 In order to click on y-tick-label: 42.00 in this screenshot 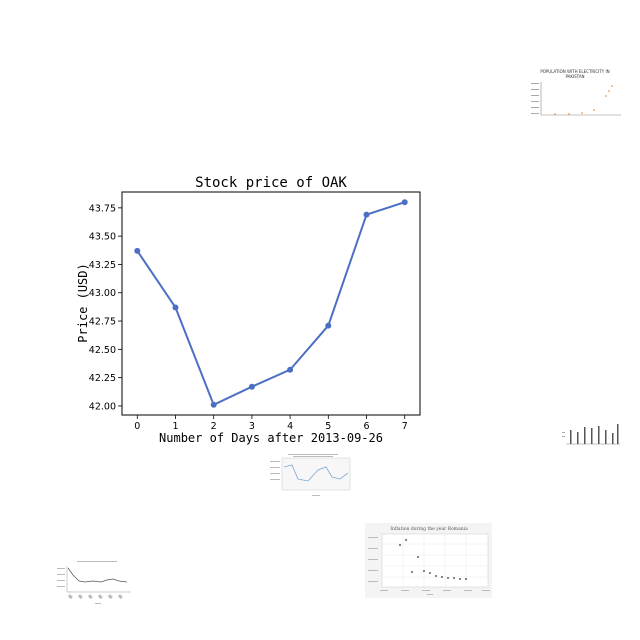, I will do `click(102, 406)`.